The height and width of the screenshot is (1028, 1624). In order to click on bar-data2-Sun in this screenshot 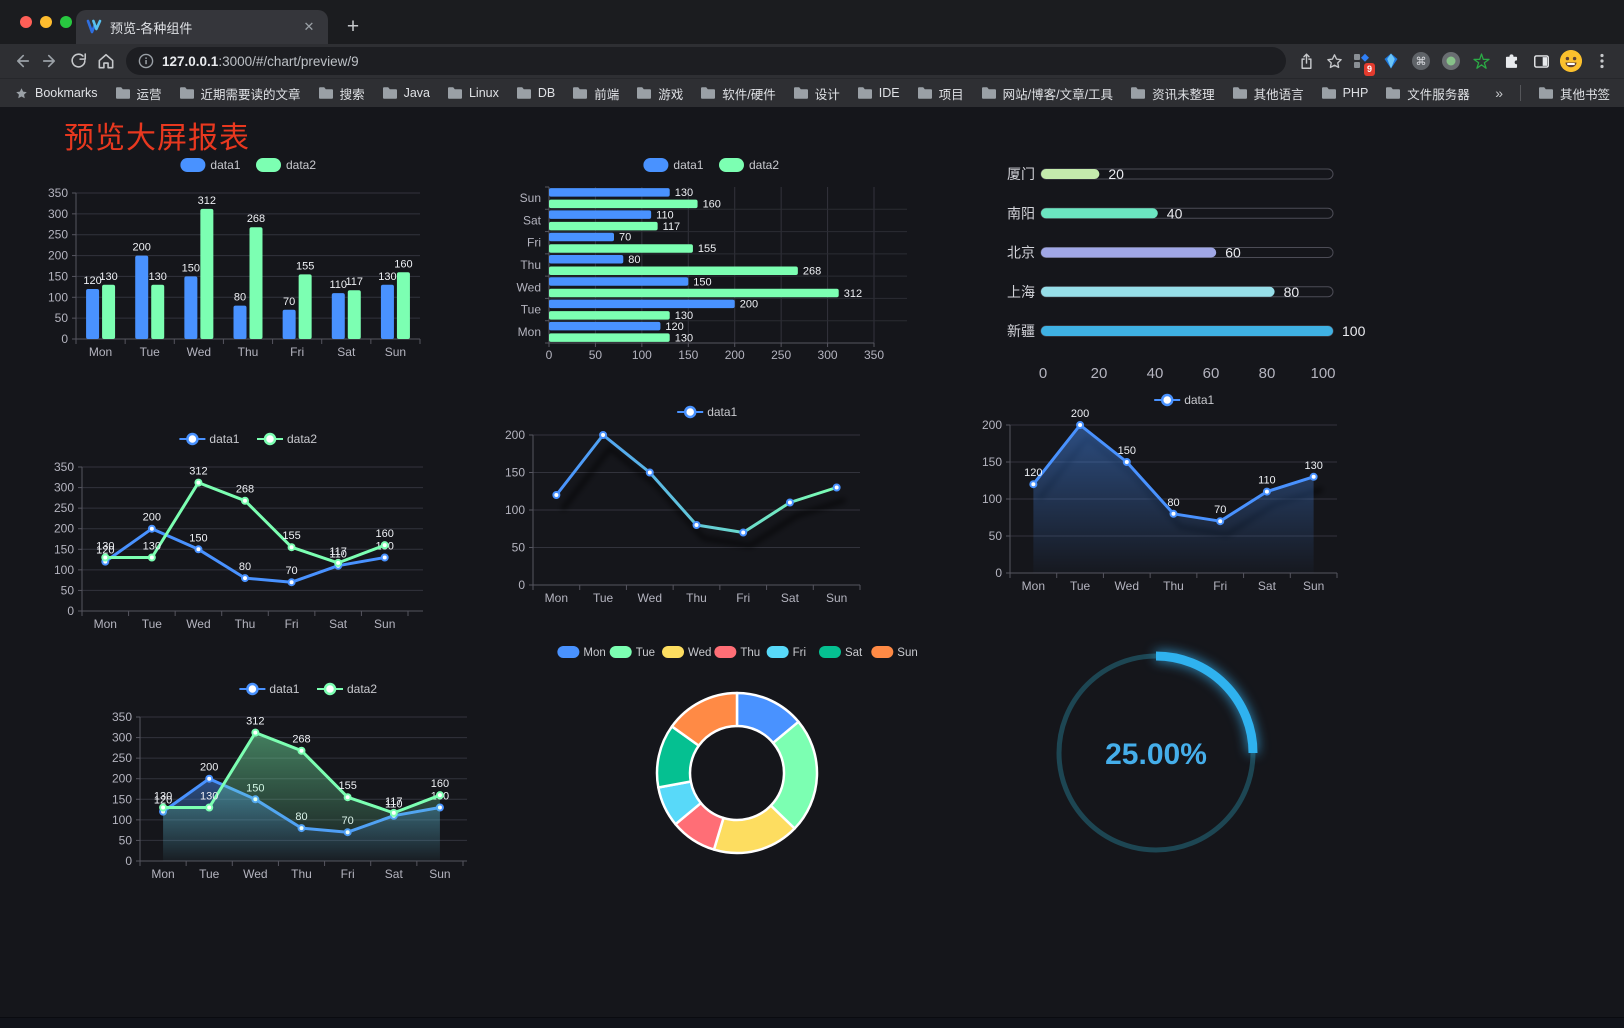, I will do `click(403, 305)`.